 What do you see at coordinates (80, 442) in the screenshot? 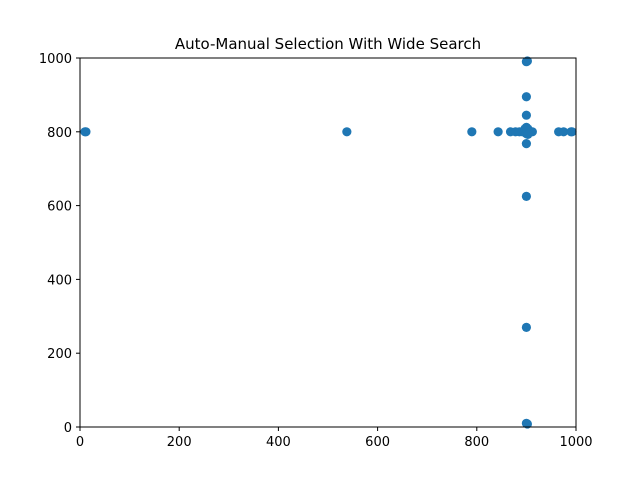
I see `x-tick-label: 0` at bounding box center [80, 442].